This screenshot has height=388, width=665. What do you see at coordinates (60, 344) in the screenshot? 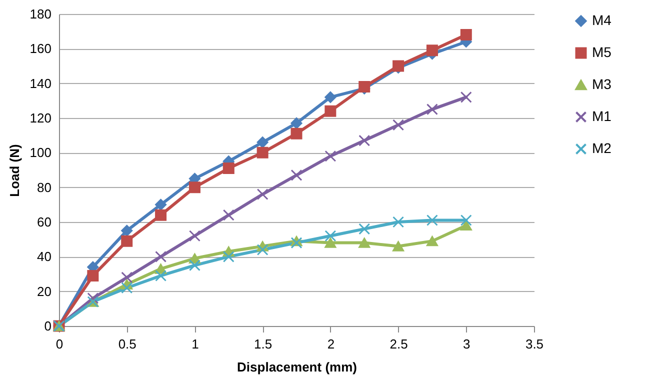
I see `x-tick-label: 0` at bounding box center [60, 344].